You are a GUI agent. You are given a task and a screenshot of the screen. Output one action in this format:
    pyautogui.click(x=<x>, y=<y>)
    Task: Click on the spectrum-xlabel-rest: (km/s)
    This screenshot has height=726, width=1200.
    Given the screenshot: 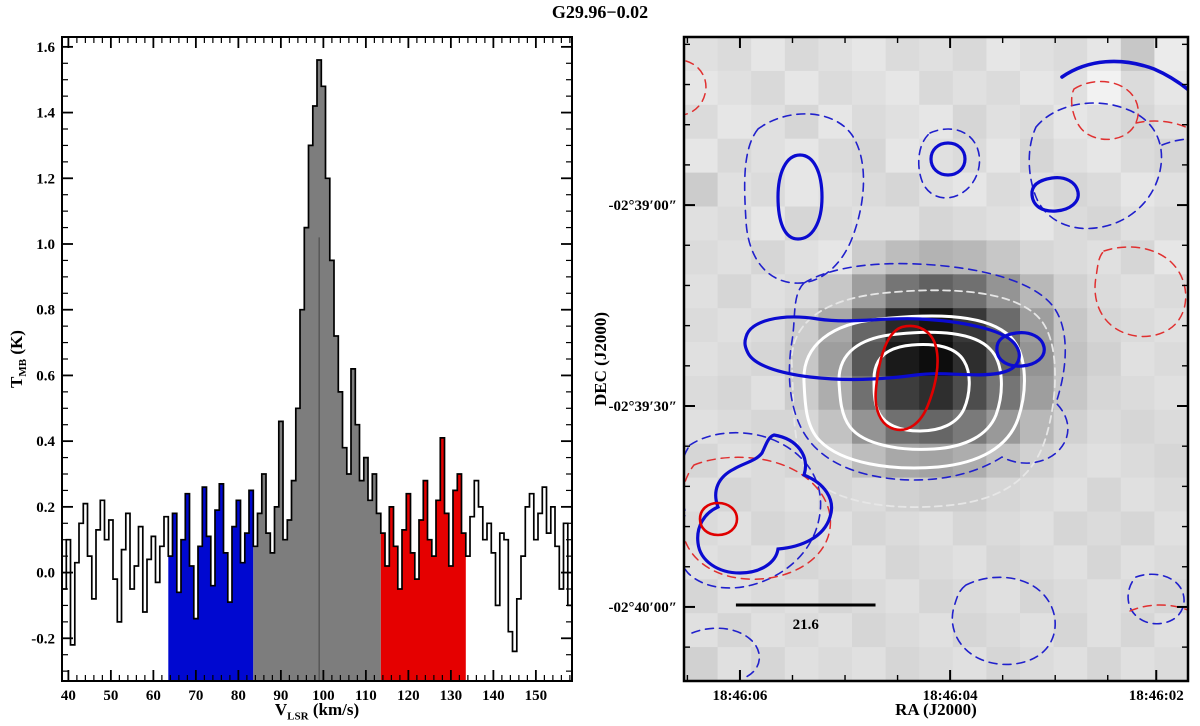 What is the action you would take?
    pyautogui.click(x=334, y=709)
    